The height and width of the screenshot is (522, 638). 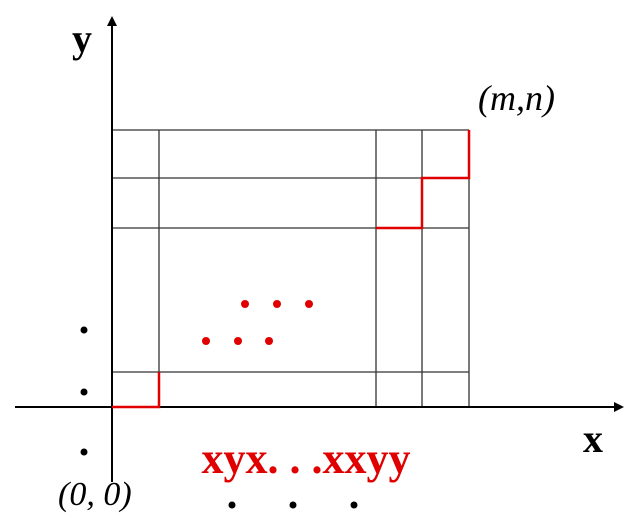 What do you see at coordinates (306, 458) in the screenshot?
I see `path-label: xyx. . .xxyy` at bounding box center [306, 458].